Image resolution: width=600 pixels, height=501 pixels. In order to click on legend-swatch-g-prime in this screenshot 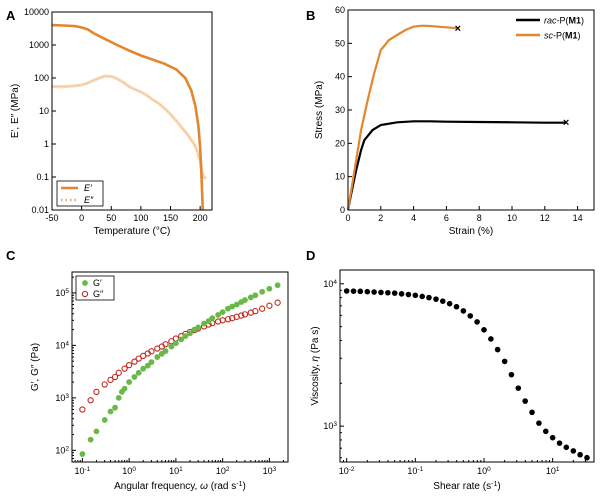, I will do `click(85, 283)`.